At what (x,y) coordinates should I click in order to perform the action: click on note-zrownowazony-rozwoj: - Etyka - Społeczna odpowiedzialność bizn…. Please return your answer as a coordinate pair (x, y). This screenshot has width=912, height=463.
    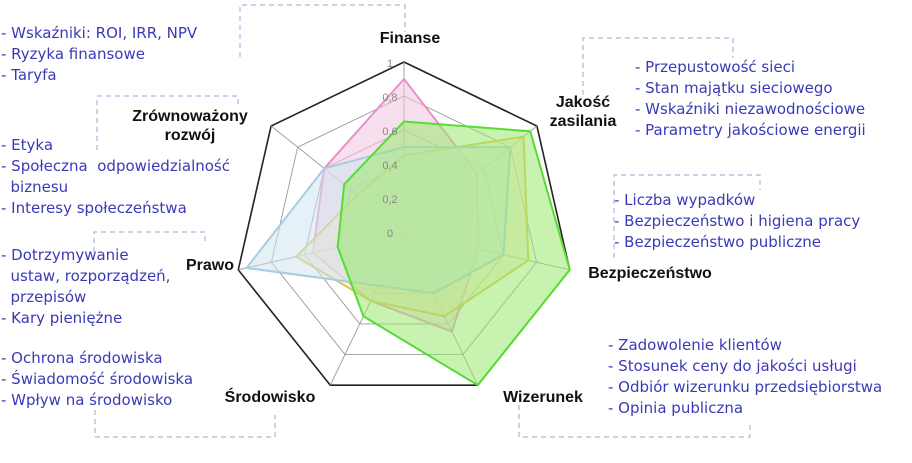
    Looking at the image, I should click on (115, 177).